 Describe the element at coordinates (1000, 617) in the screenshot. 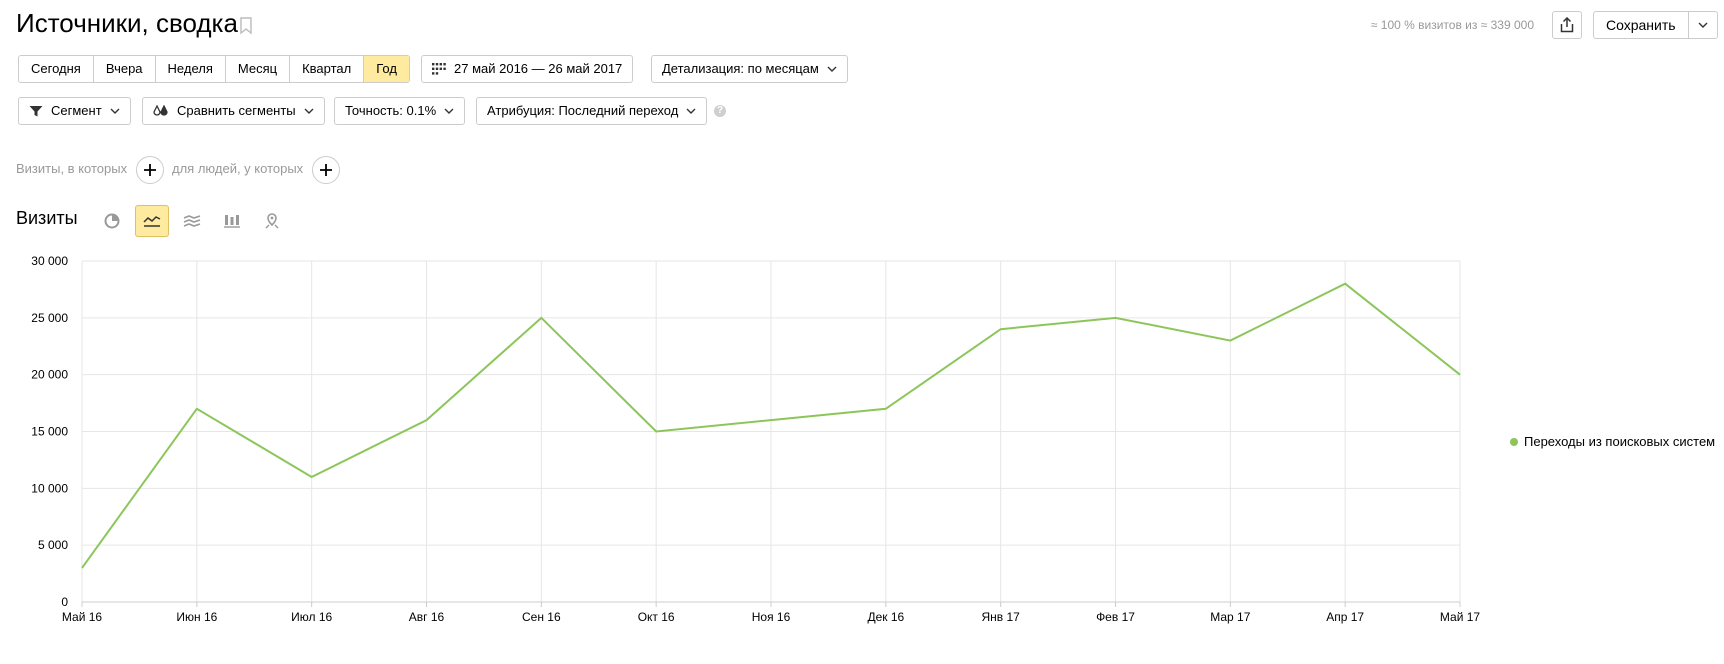

I see `x-tick-label: Янв 17` at that location.